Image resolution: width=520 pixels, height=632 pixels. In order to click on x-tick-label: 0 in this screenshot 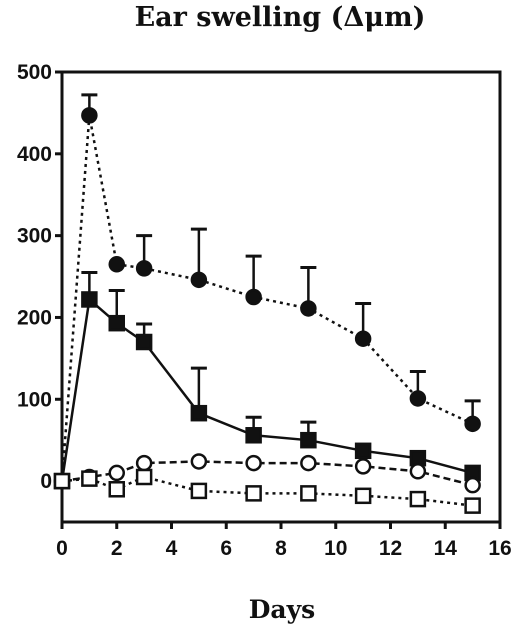, I will do `click(62, 548)`.